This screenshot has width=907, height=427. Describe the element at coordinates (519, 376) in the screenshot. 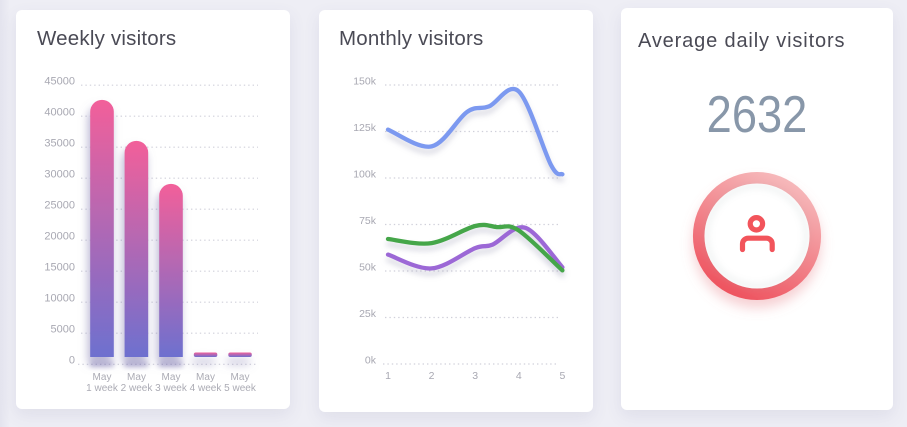

I see `svg-text: 4` at that location.